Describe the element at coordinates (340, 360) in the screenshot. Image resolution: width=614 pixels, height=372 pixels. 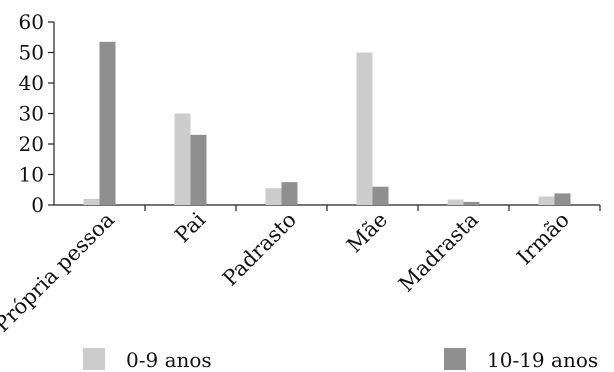
I see `legend: 0-9 anos 10-19 anos` at that location.